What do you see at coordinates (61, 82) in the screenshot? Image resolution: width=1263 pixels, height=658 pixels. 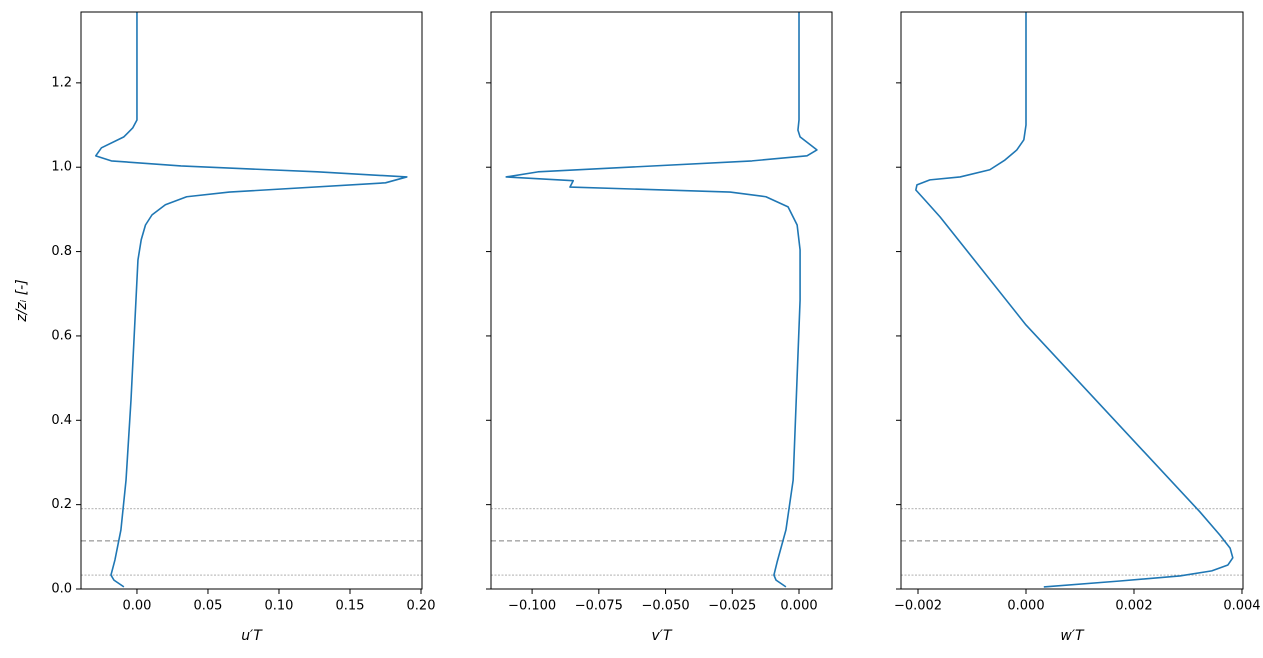 I see `y-tick-label: 1.2` at bounding box center [61, 82].